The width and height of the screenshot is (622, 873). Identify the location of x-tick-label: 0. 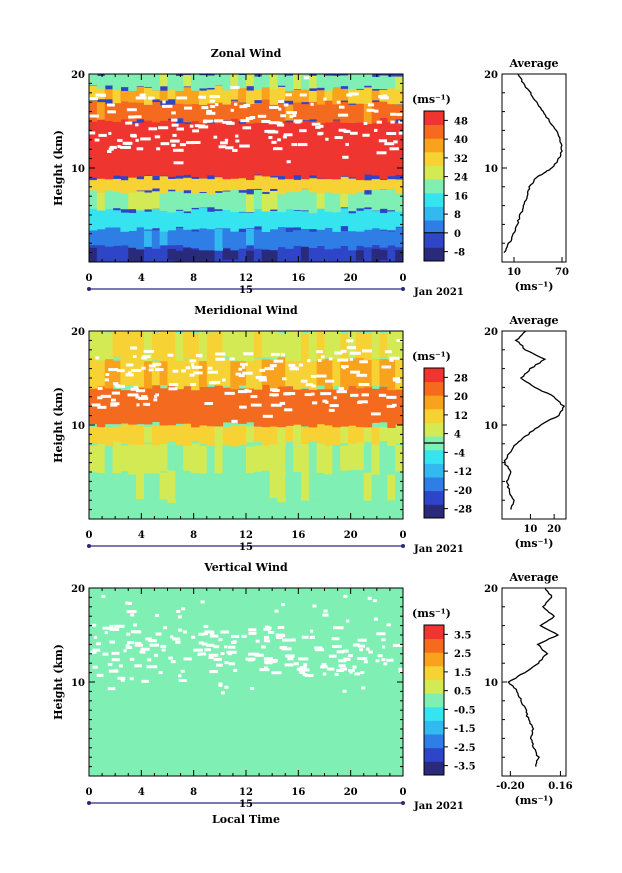
(89, 535).